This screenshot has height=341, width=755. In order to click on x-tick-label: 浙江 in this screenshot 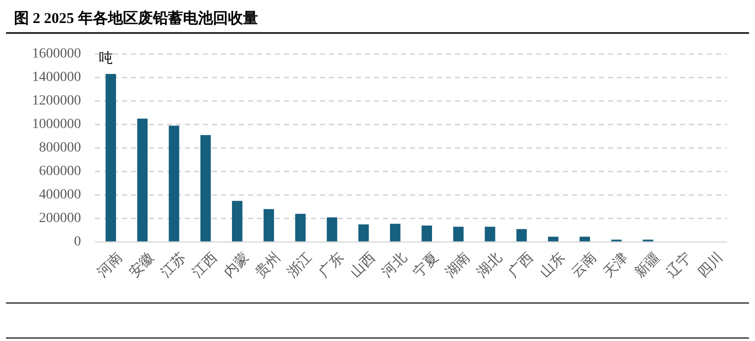, I will do `click(300, 265)`.